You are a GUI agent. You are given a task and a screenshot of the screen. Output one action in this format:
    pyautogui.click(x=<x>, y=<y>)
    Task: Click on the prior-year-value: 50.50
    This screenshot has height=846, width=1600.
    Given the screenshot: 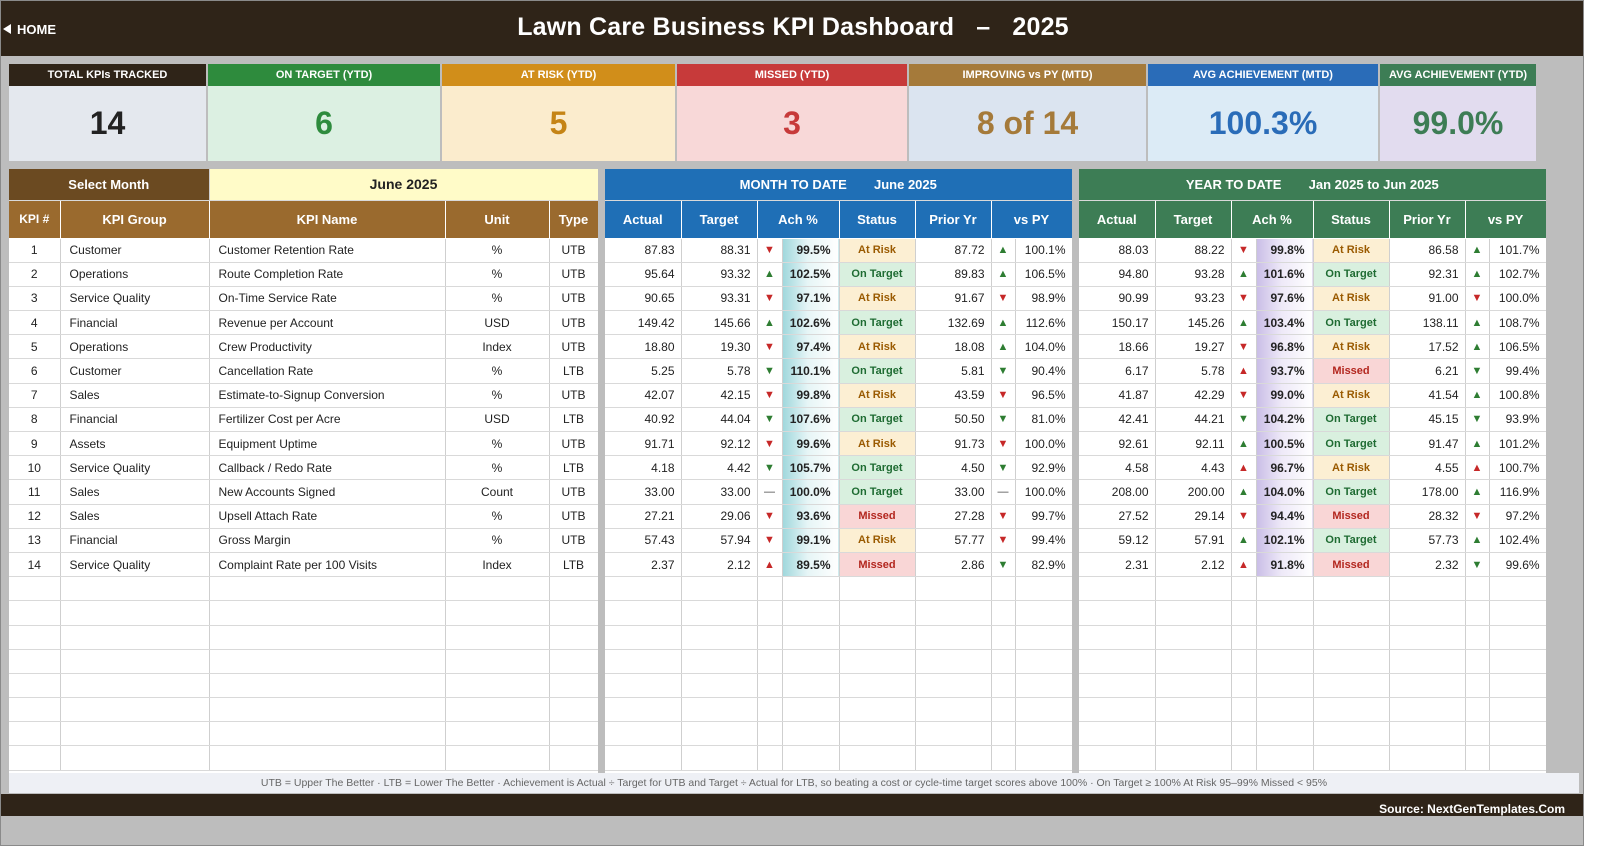 What is the action you would take?
    pyautogui.click(x=953, y=420)
    